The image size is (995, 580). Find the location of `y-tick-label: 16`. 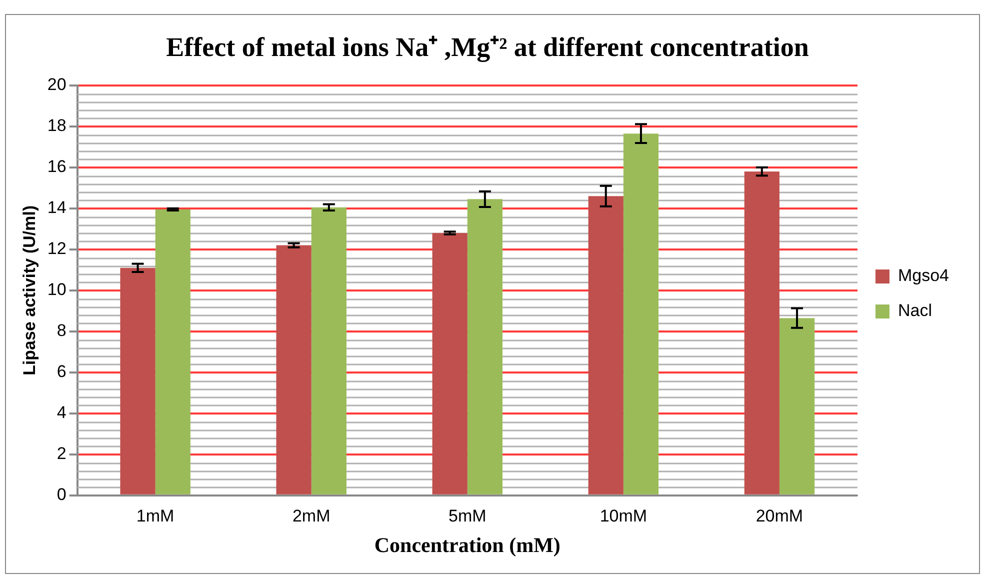

y-tick-label: 16 is located at coordinates (56, 166).